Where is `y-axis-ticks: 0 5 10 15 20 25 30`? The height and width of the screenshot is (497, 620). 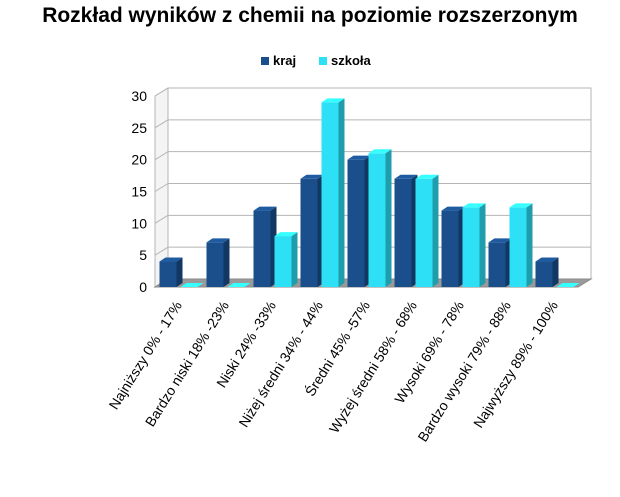 y-axis-ticks: 0 5 10 15 20 25 30 is located at coordinates (139, 191).